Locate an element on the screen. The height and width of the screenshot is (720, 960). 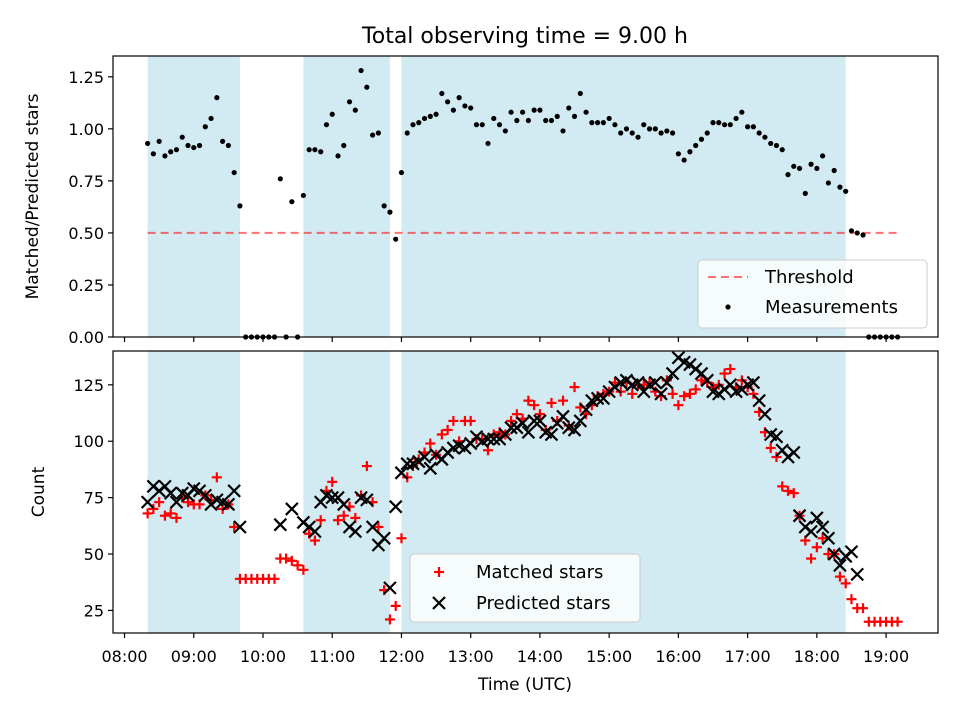
y-tick-label: 50 is located at coordinates (94, 554).